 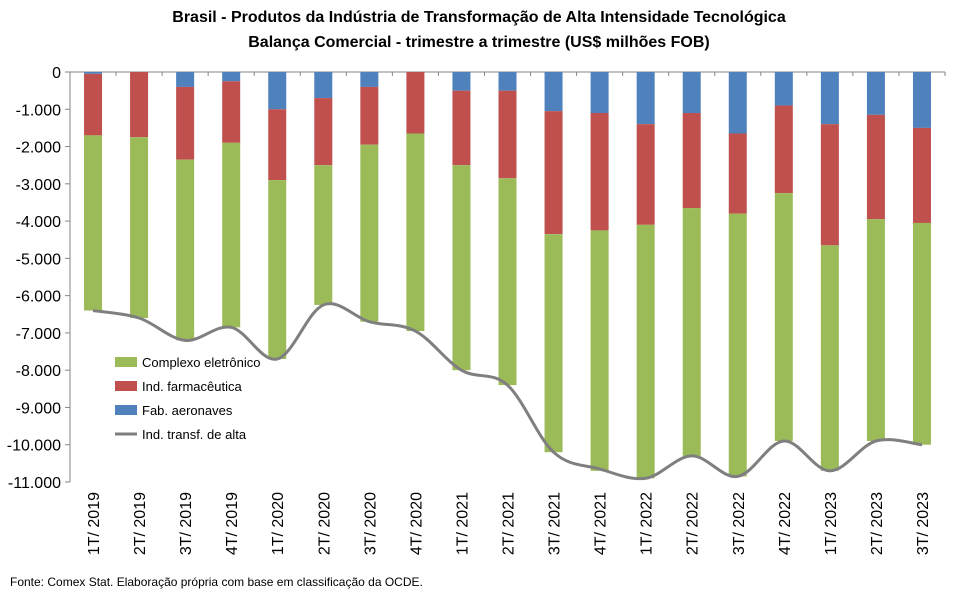 I want to click on y-tick-label: -3.000, so click(x=38, y=185).